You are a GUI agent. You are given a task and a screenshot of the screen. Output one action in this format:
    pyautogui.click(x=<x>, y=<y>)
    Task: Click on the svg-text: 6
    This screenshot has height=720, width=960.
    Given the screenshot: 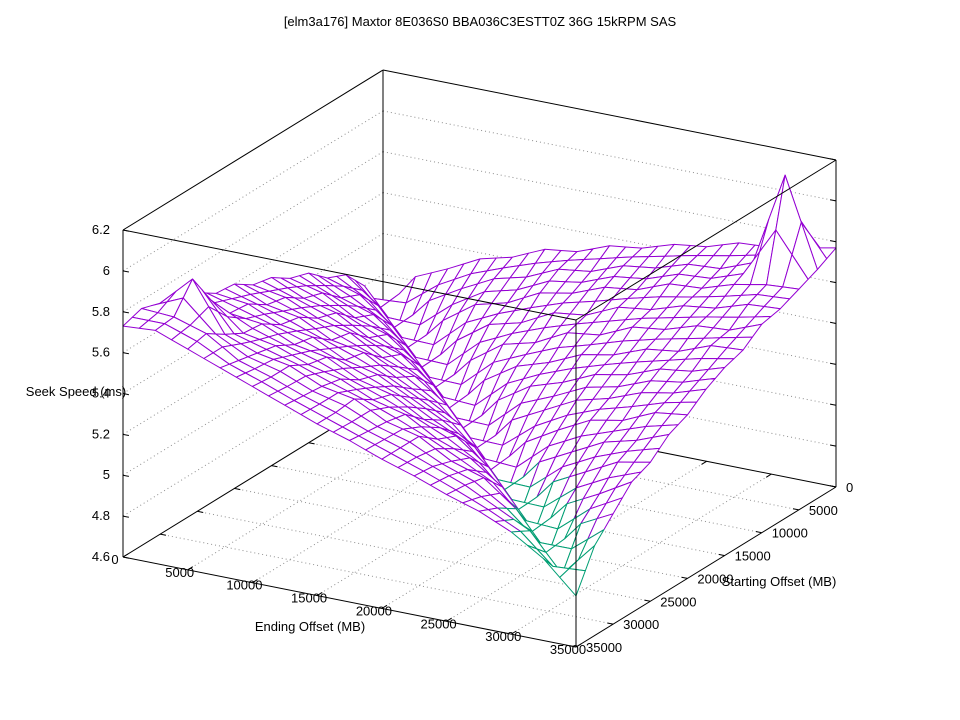 What is the action you would take?
    pyautogui.click(x=106, y=270)
    